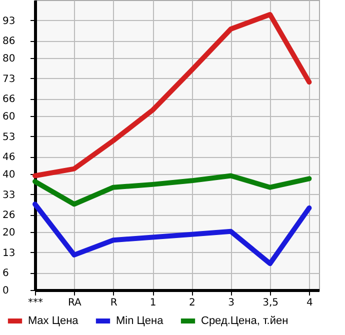  What do you see at coordinates (244, 321) in the screenshot?
I see `legend-label: Сред.Цена, т.йен` at bounding box center [244, 321].